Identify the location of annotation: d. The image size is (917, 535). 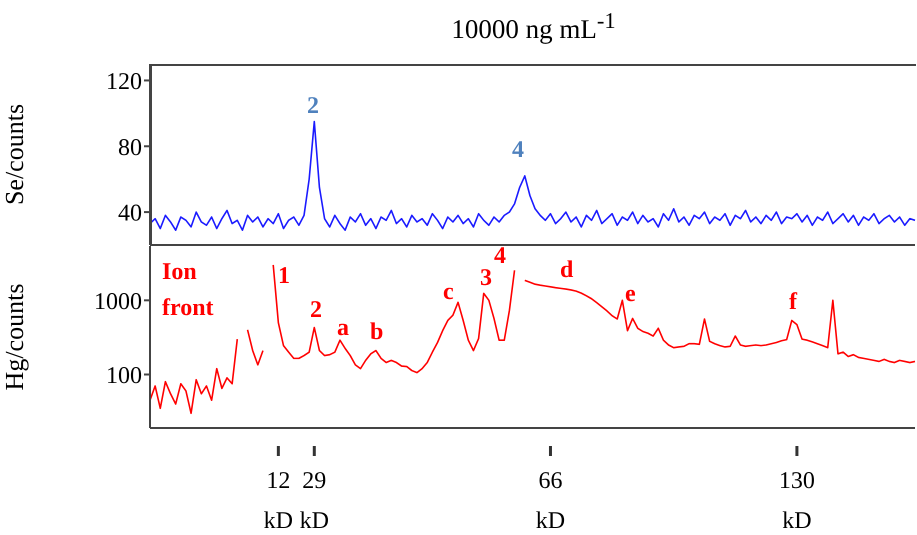
(567, 270).